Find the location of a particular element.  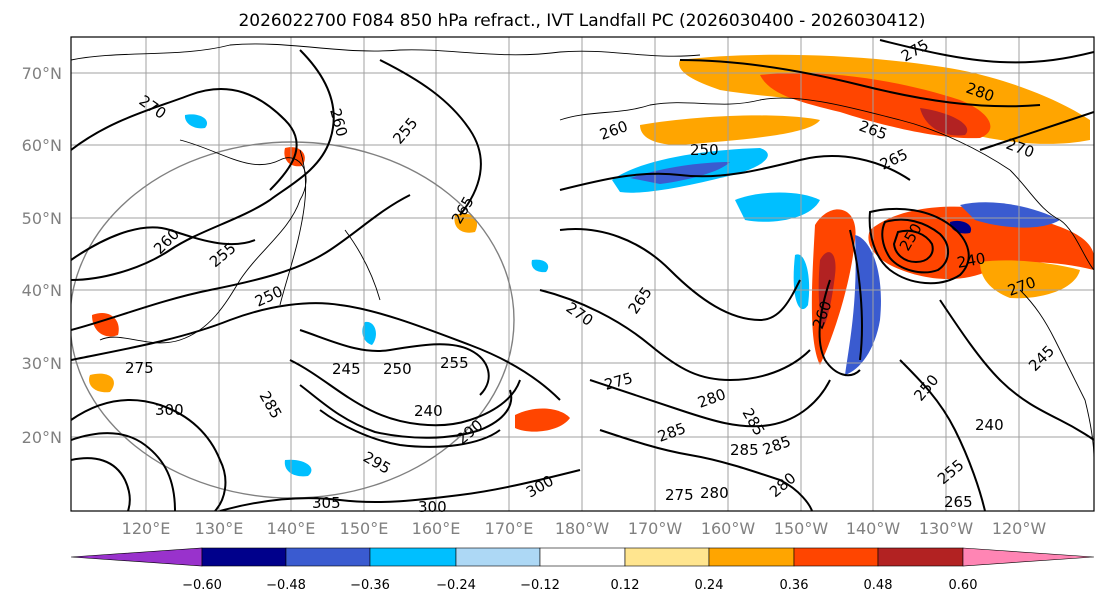

lon-label: 180°W is located at coordinates (582, 528).